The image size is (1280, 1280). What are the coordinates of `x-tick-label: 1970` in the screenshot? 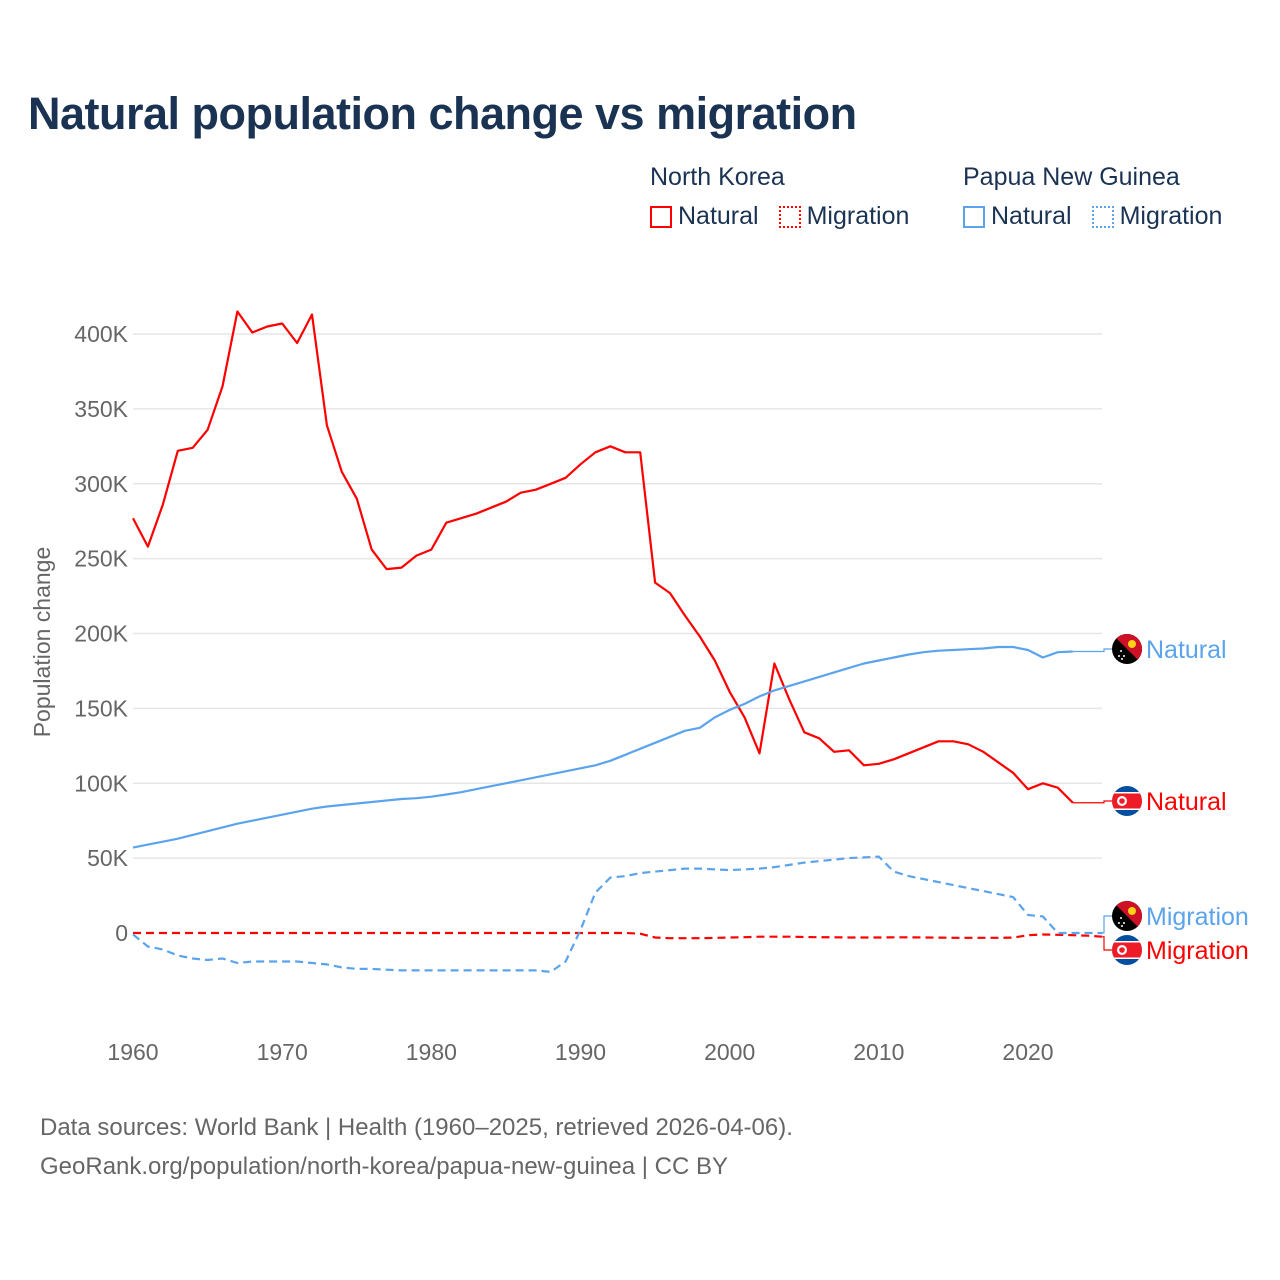 It's located at (282, 1052).